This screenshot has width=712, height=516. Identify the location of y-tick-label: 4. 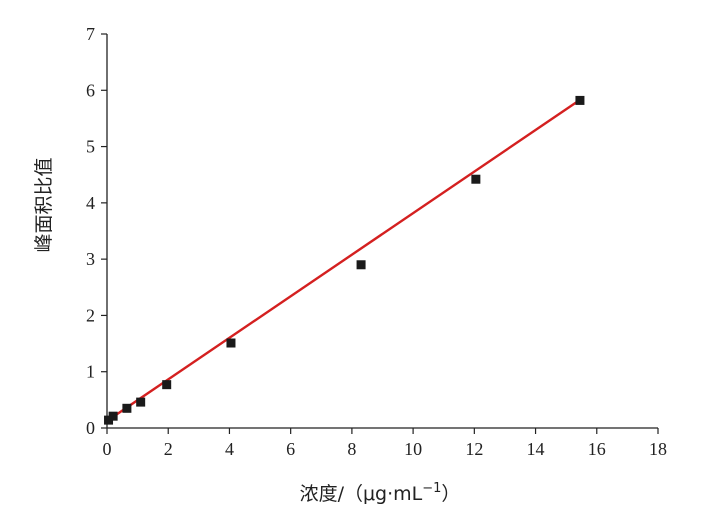
(90, 203).